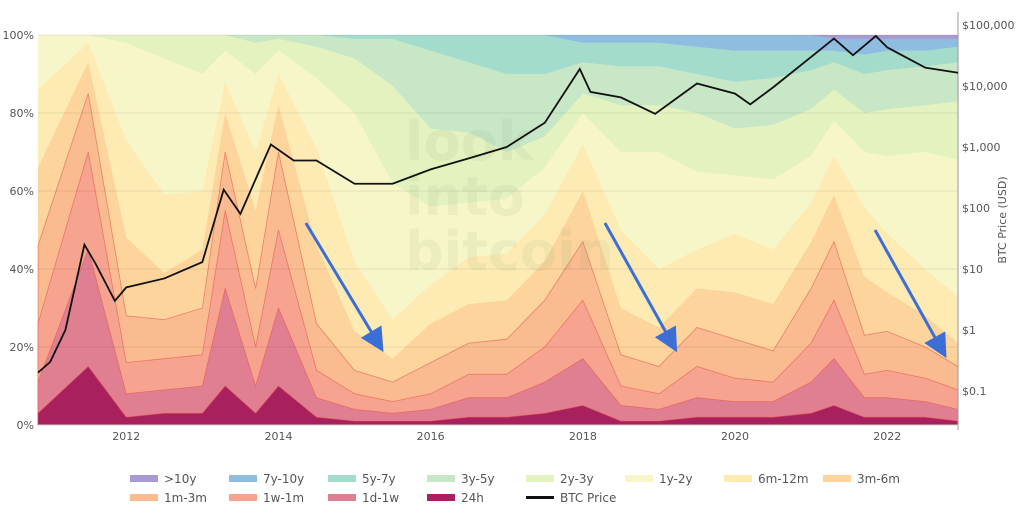 The image size is (1024, 514). I want to click on legend-item: BTC Price, so click(575, 497).